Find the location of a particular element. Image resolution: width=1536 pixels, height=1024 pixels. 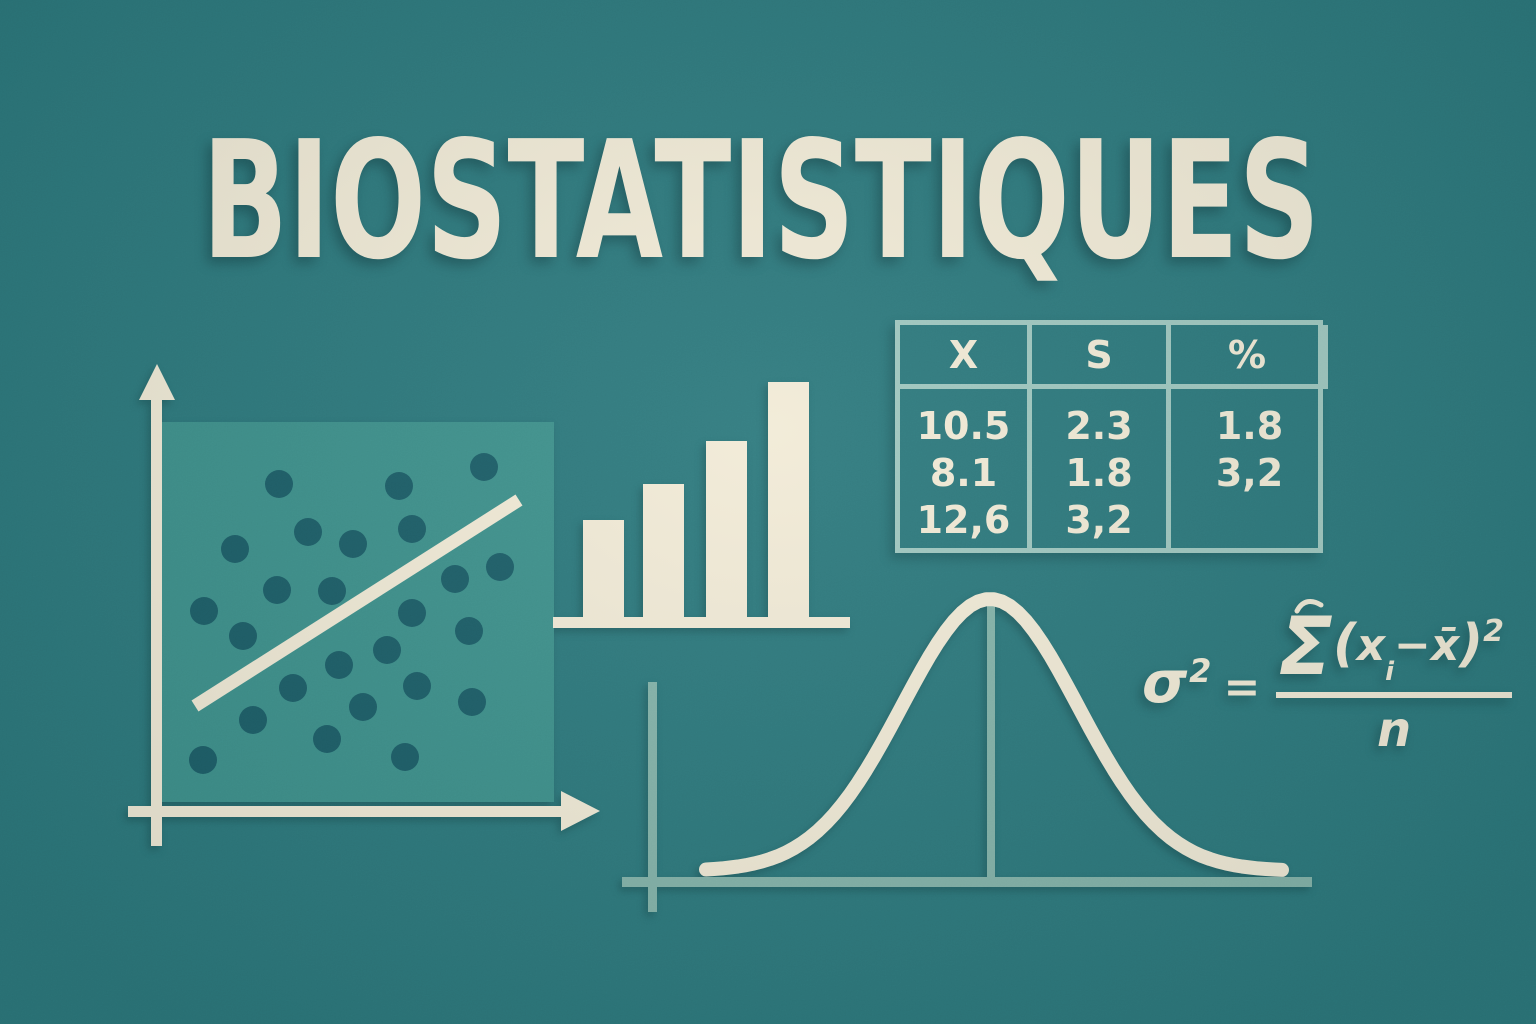

table-value: 8.1 is located at coordinates (963, 473).